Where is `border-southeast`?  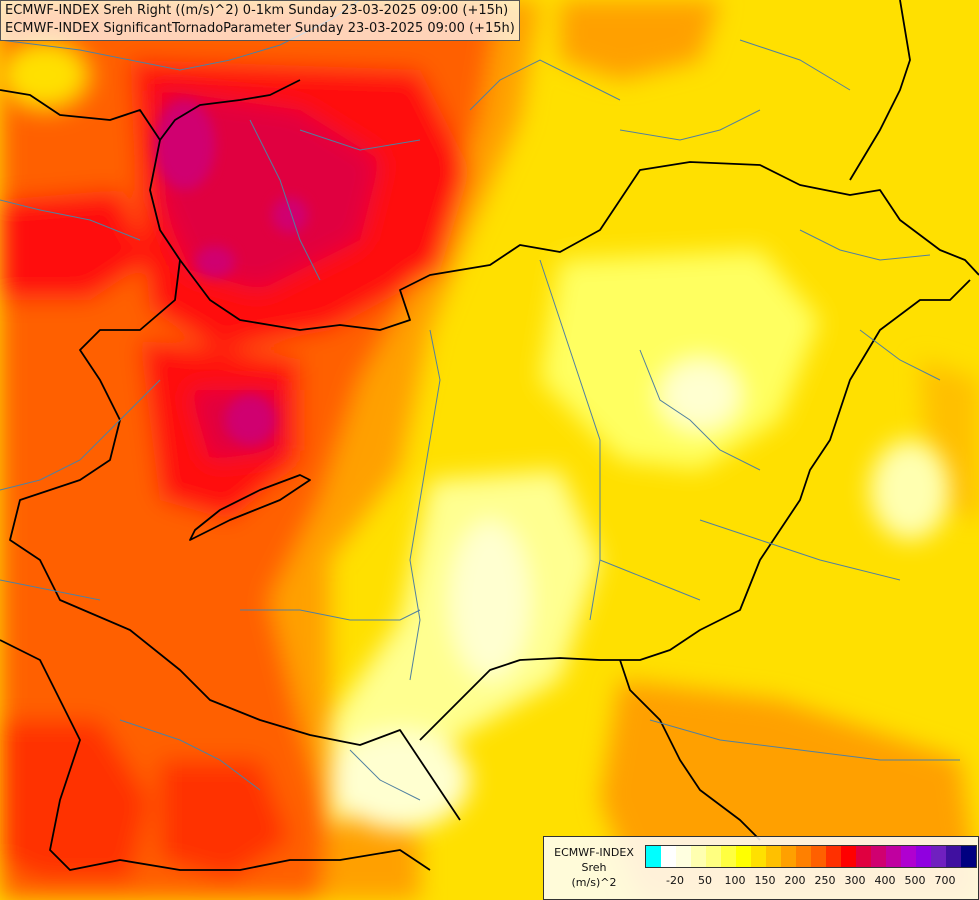 border-southeast is located at coordinates (690, 750).